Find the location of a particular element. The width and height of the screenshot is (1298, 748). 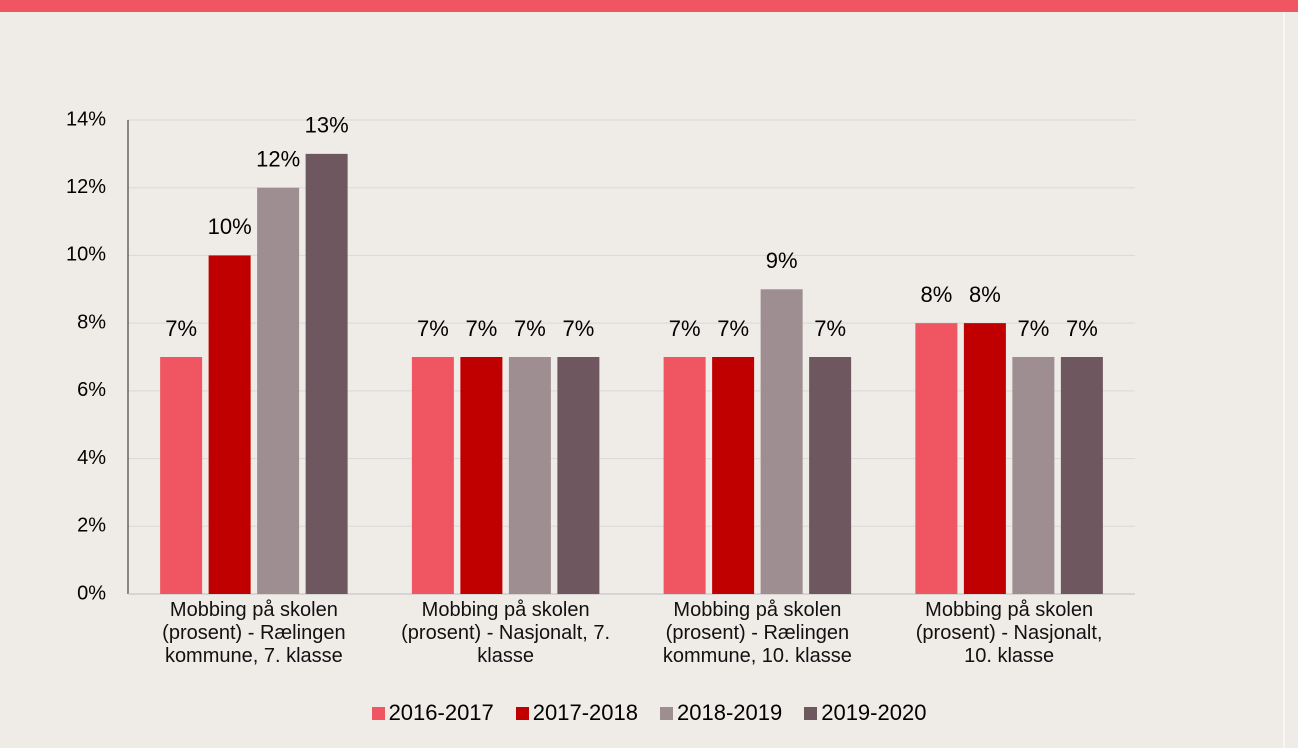

legend-item: 2017-2018 is located at coordinates (576, 713).